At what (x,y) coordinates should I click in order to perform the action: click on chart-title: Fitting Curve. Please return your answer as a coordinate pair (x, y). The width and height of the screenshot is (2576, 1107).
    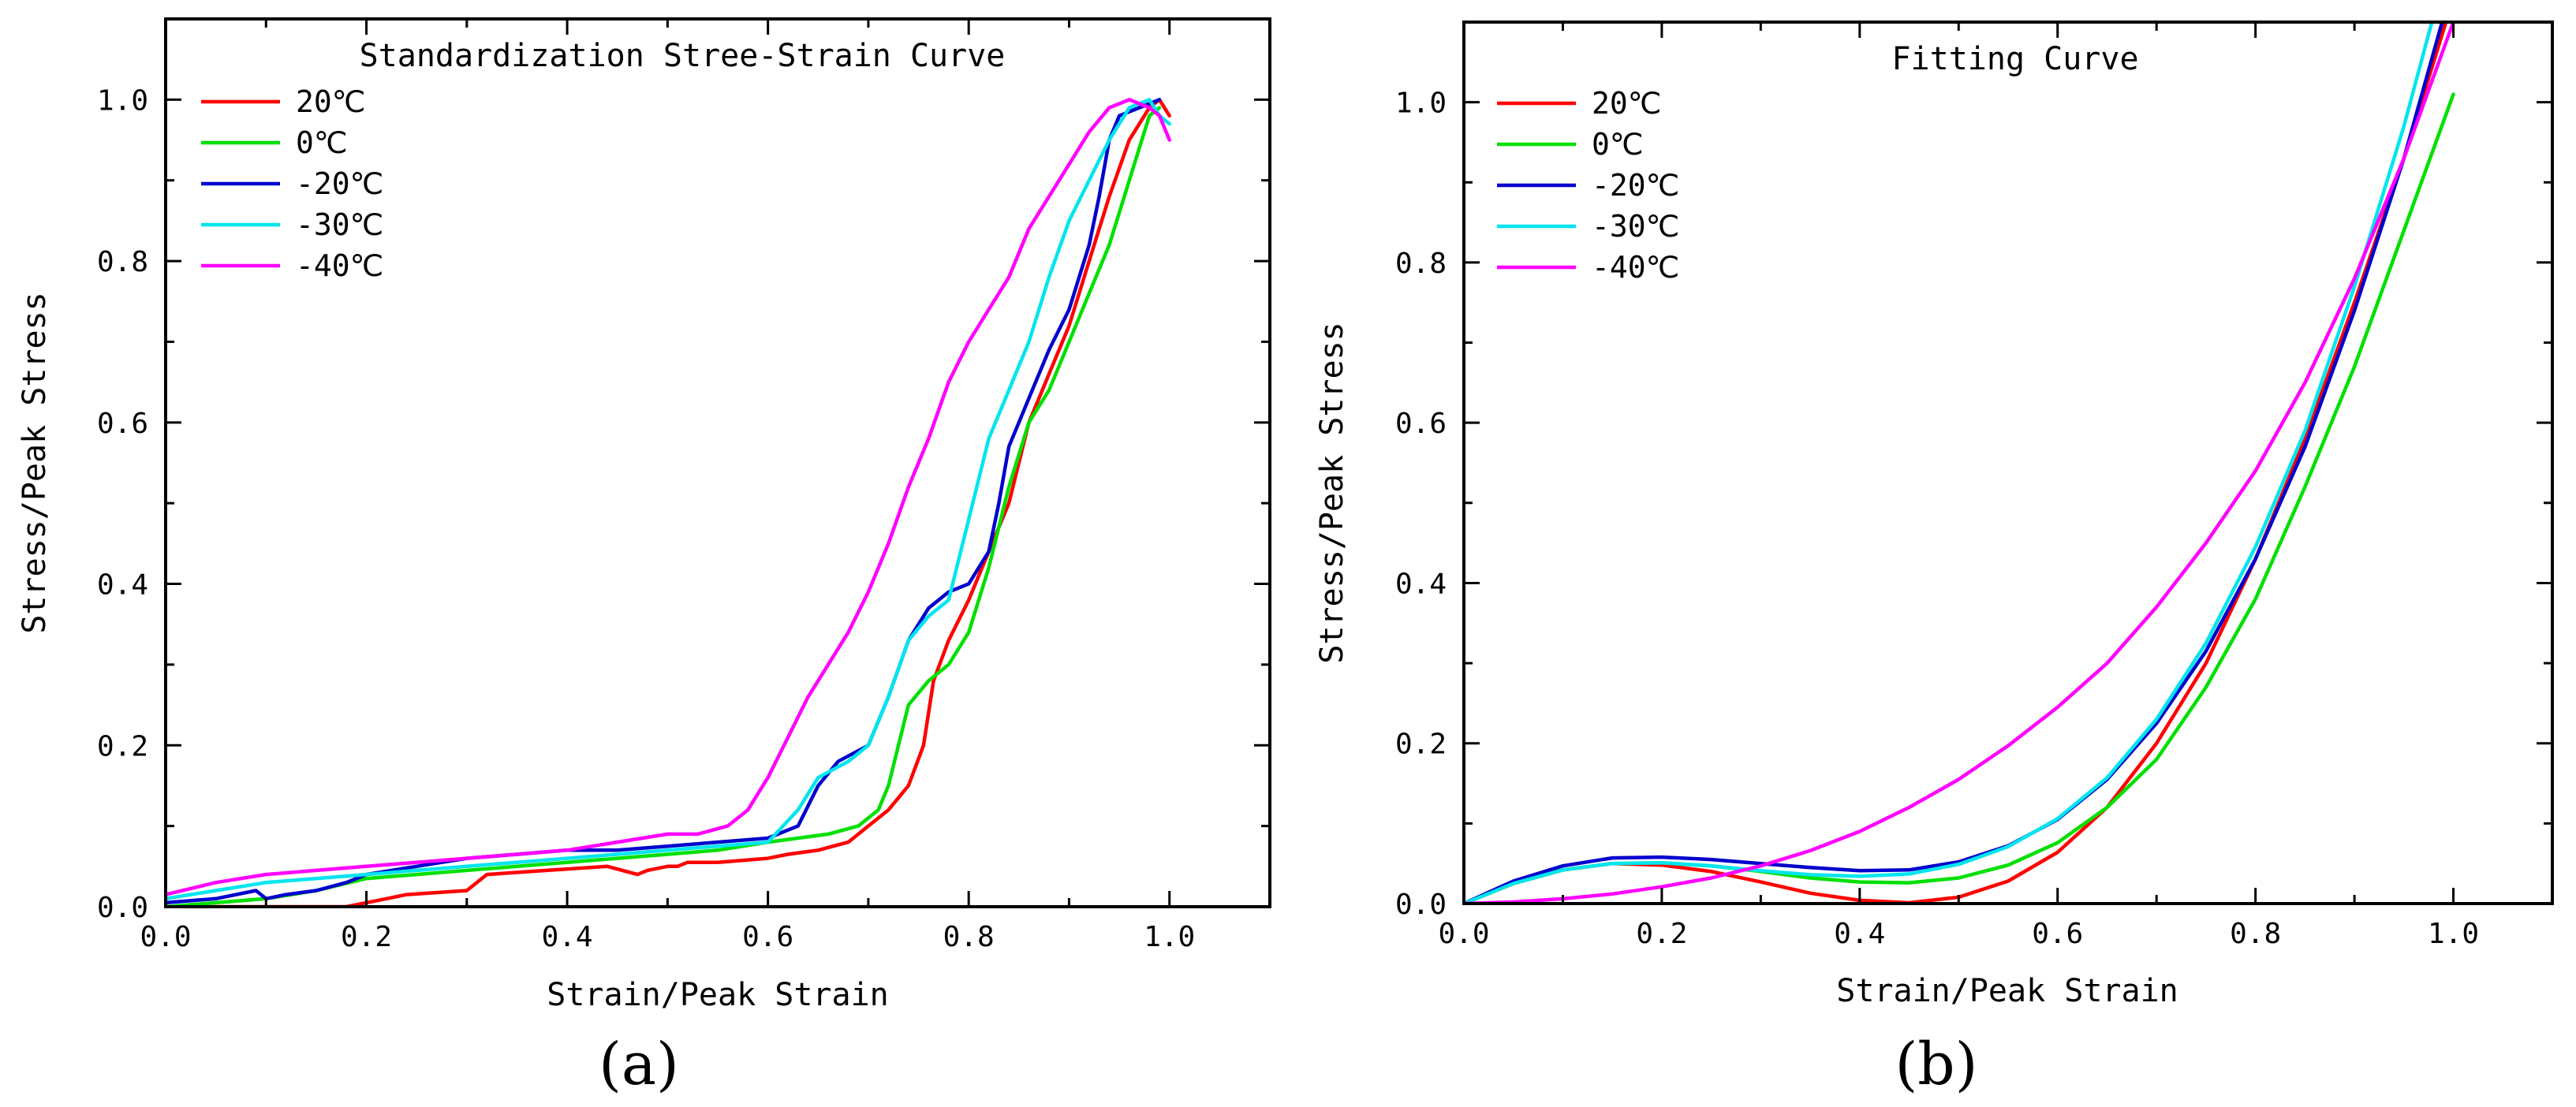
    Looking at the image, I should click on (2014, 59).